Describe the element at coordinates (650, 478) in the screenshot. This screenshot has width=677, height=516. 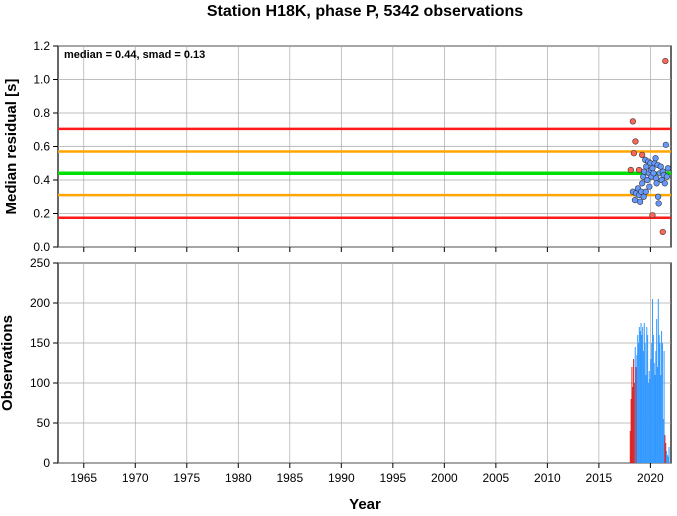
I see `x-tick-label: 2020` at that location.